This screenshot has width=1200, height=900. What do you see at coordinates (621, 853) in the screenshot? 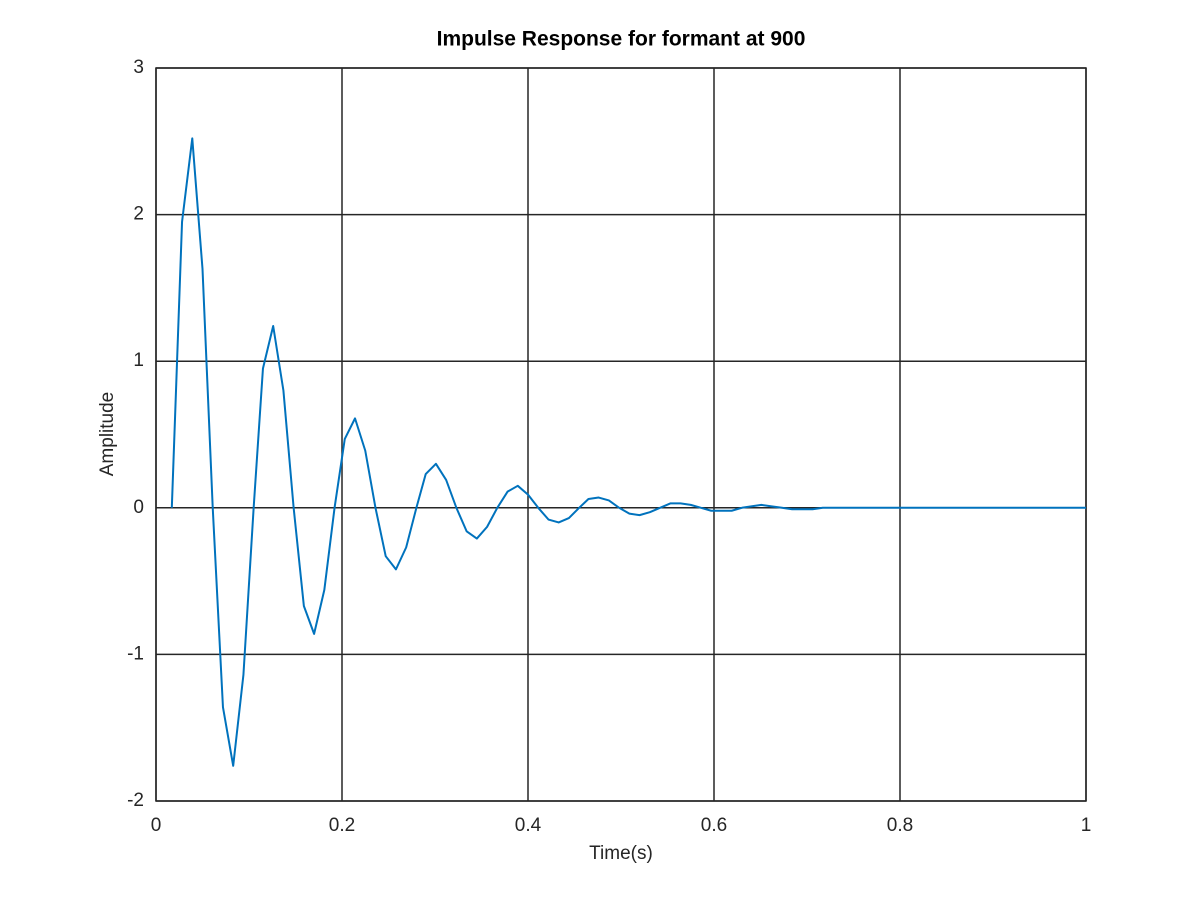
I see `x-axis-label: Time(s)` at bounding box center [621, 853].